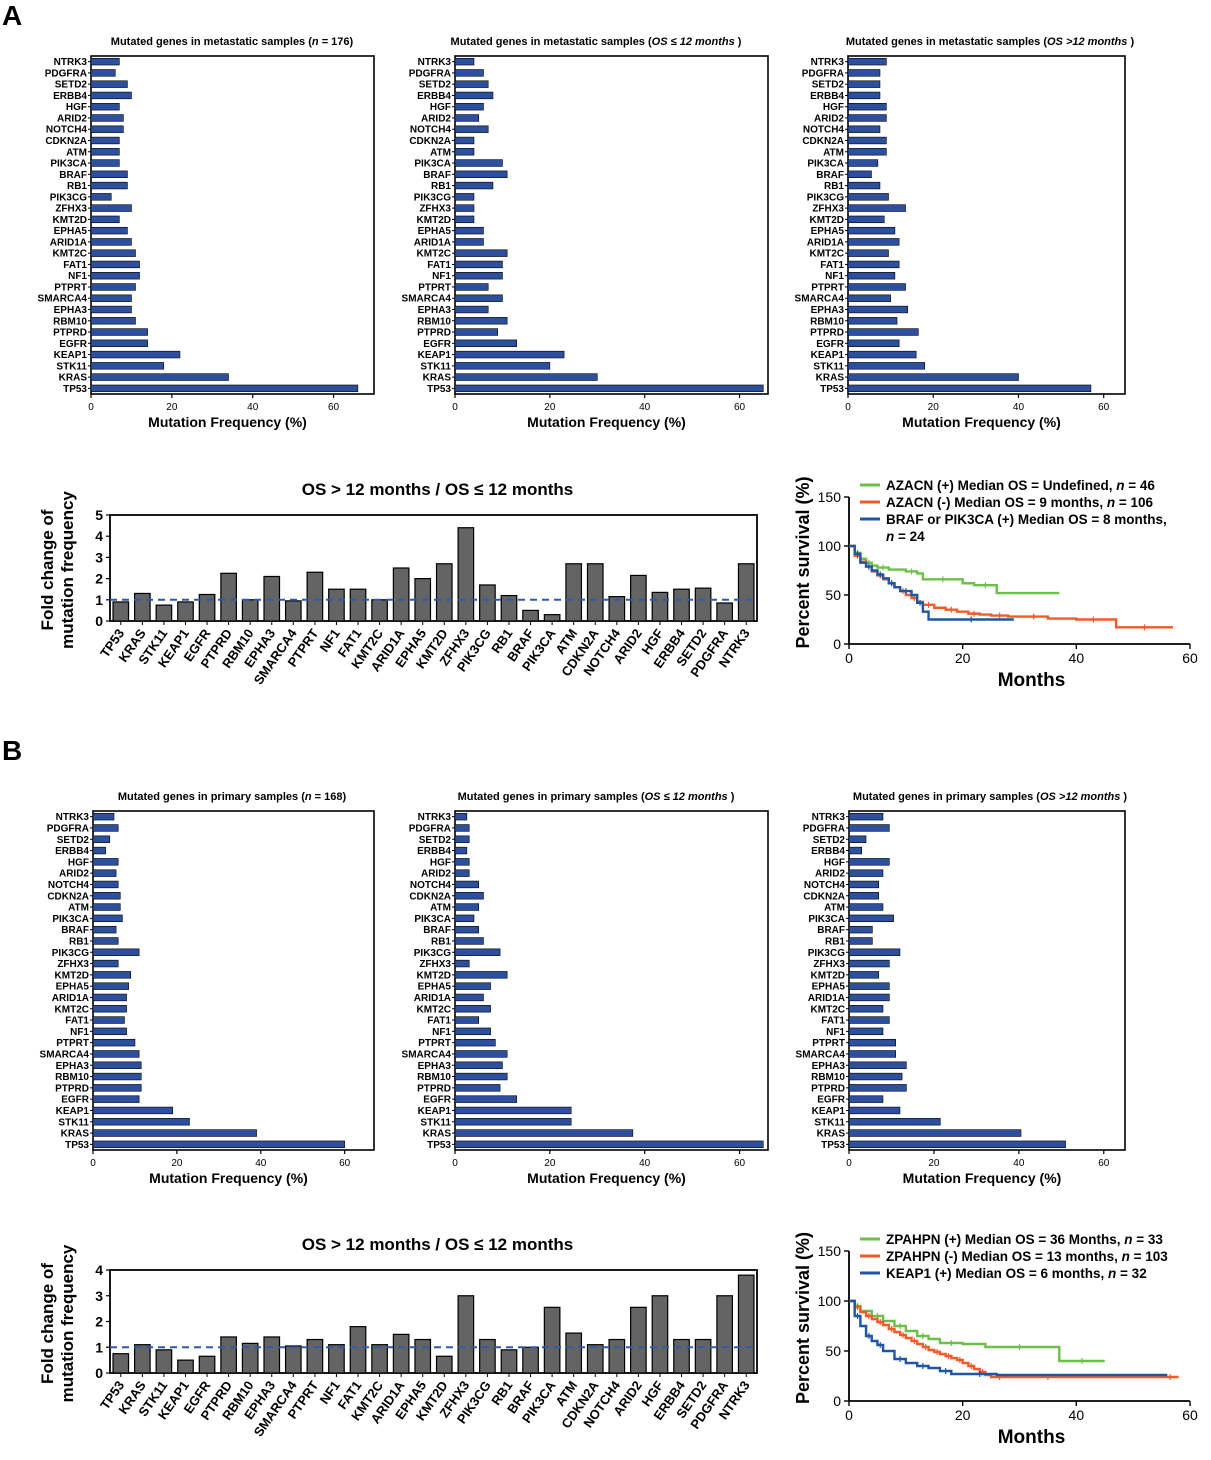 Image resolution: width=1211 pixels, height=1460 pixels. Describe the element at coordinates (437, 378) in the screenshot. I see `a2-label-kras: KRAS` at that location.